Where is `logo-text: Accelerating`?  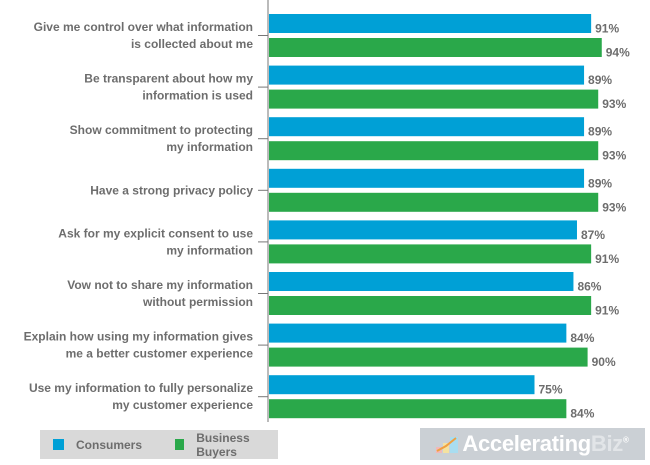 logo-text: Accelerating is located at coordinates (526, 443).